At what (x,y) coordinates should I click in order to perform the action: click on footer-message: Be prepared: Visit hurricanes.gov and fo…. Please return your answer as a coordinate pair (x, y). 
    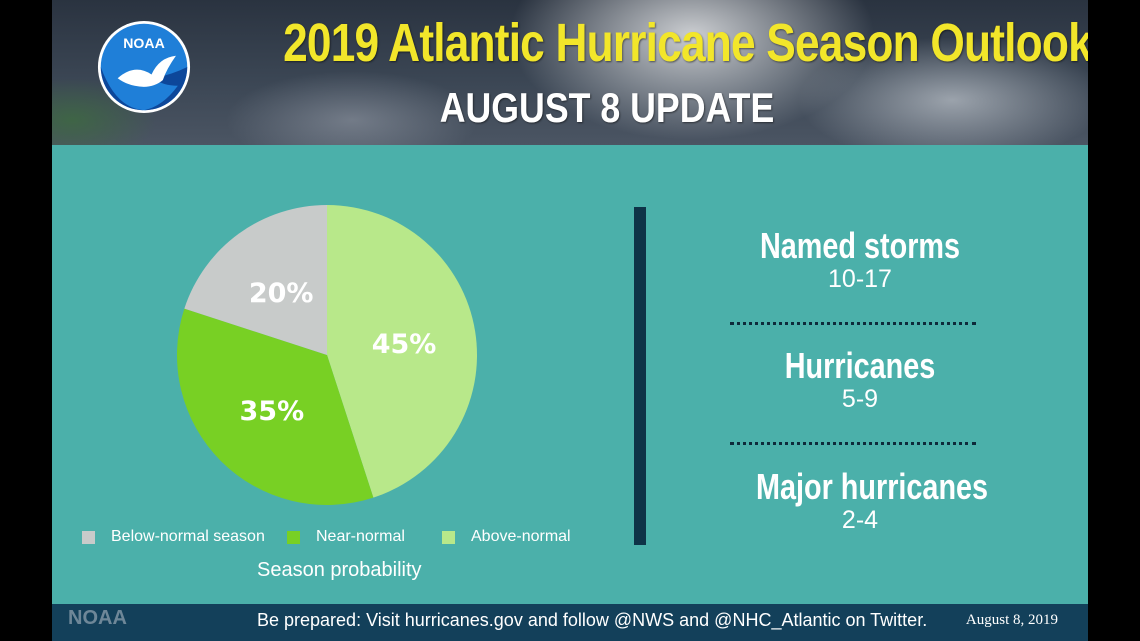
    Looking at the image, I should click on (592, 620).